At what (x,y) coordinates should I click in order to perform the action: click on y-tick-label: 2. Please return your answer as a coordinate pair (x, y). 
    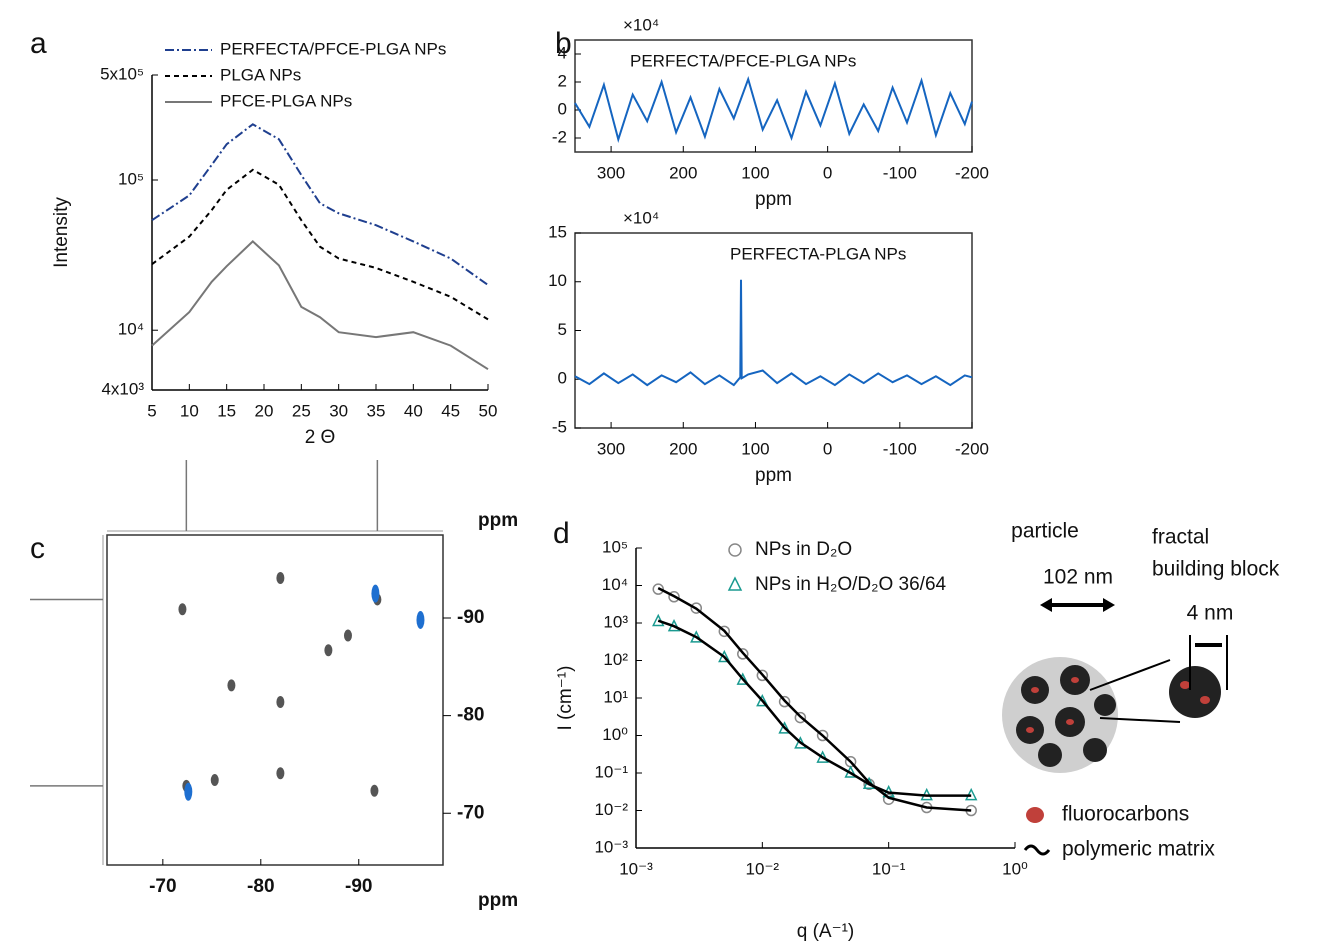
    Looking at the image, I should click on (562, 80).